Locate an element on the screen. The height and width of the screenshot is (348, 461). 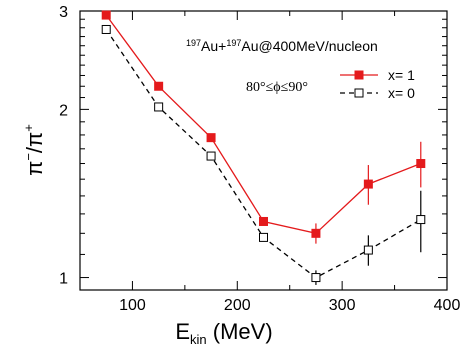
reaction-annotation: 197Au+197Au@400MeV/nucleon is located at coordinates (282, 46).